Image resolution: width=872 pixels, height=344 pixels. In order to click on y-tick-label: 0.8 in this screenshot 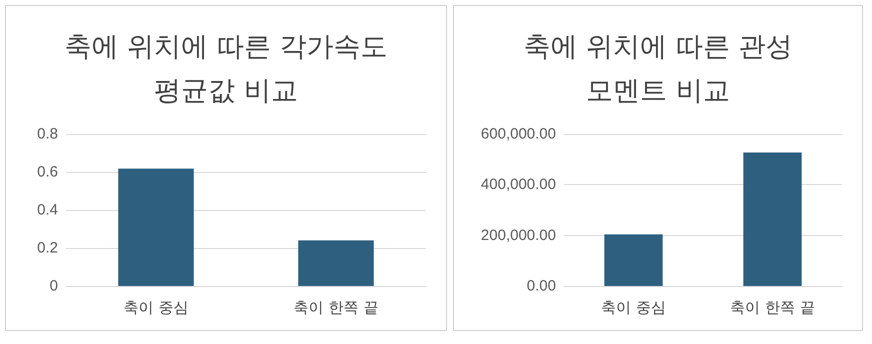, I will do `click(47, 134)`.